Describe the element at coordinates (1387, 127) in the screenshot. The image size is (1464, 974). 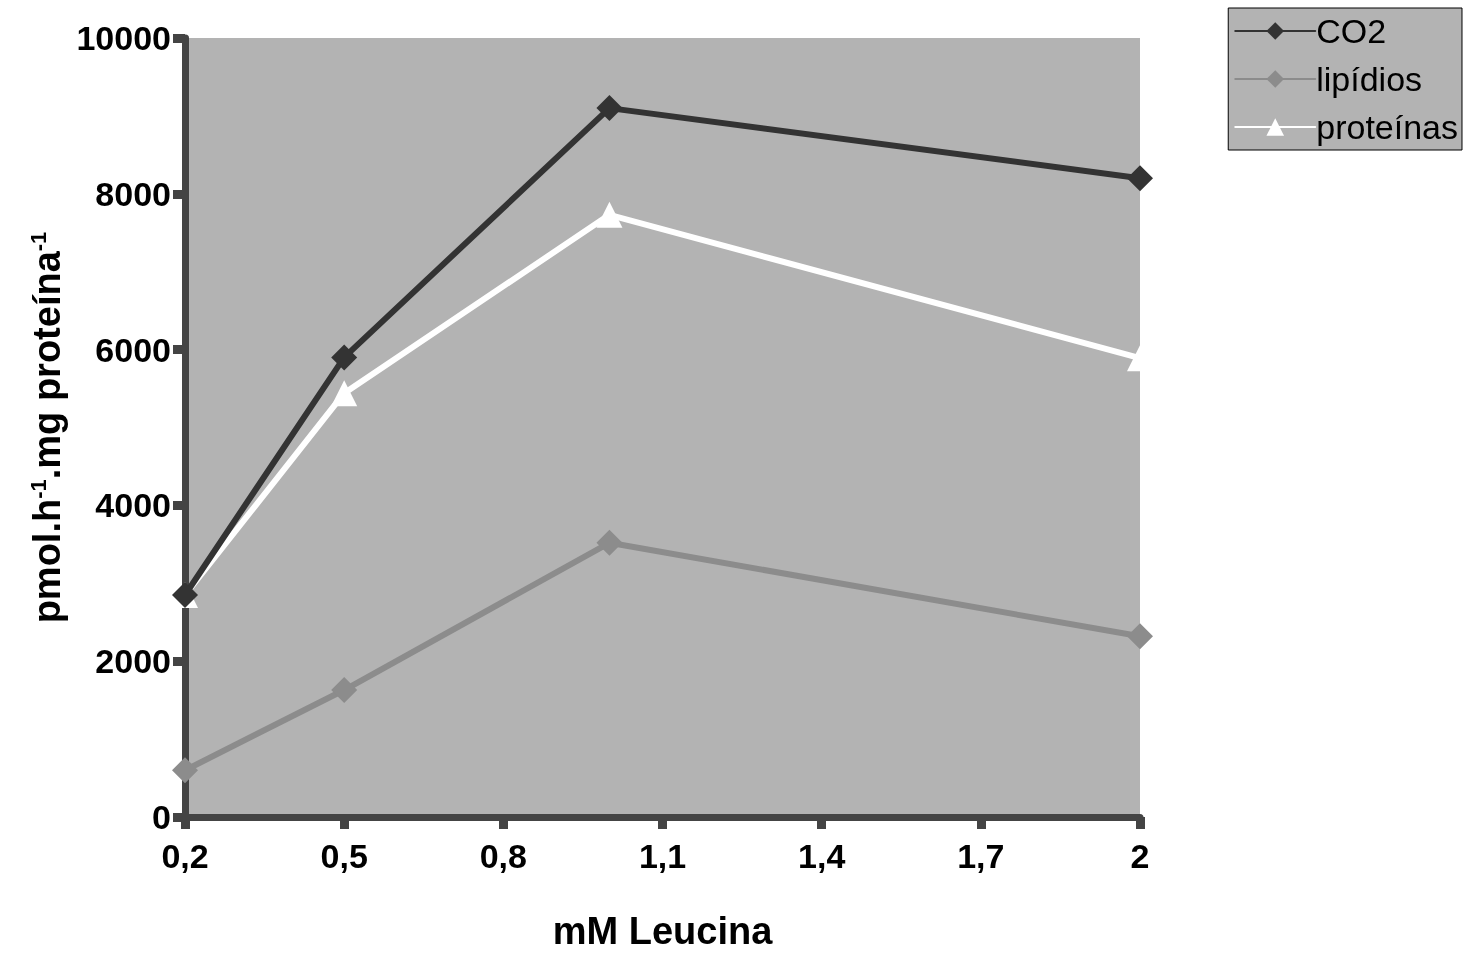
I see `legend-label: proteínas` at that location.